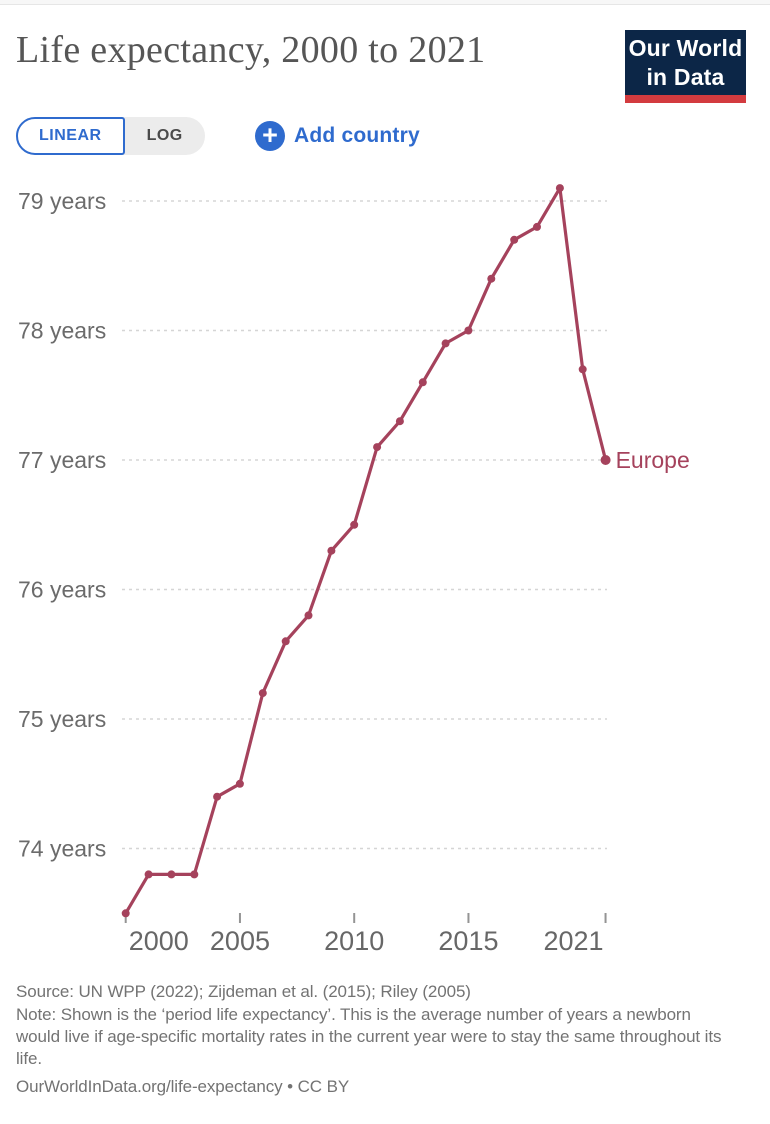  I want to click on x-axis-label: 2021, so click(573, 941).